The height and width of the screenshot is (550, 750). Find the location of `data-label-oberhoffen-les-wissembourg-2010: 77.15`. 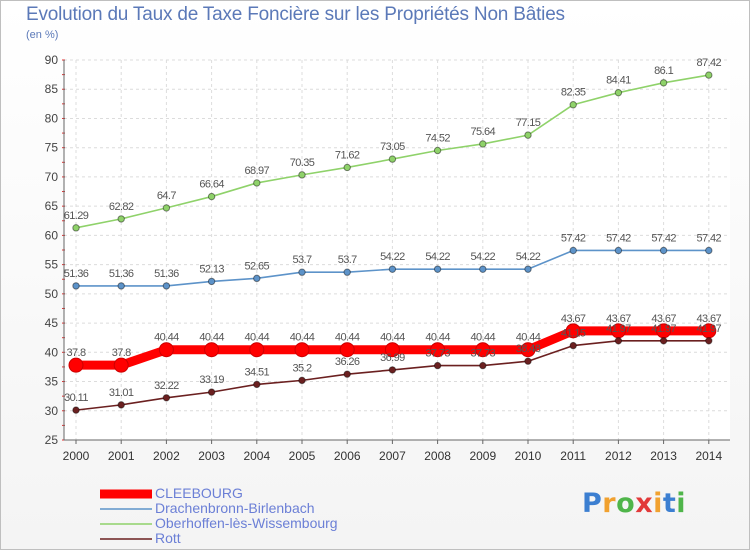

data-label-oberhoffen-les-wissembourg-2010: 77.15 is located at coordinates (528, 123).